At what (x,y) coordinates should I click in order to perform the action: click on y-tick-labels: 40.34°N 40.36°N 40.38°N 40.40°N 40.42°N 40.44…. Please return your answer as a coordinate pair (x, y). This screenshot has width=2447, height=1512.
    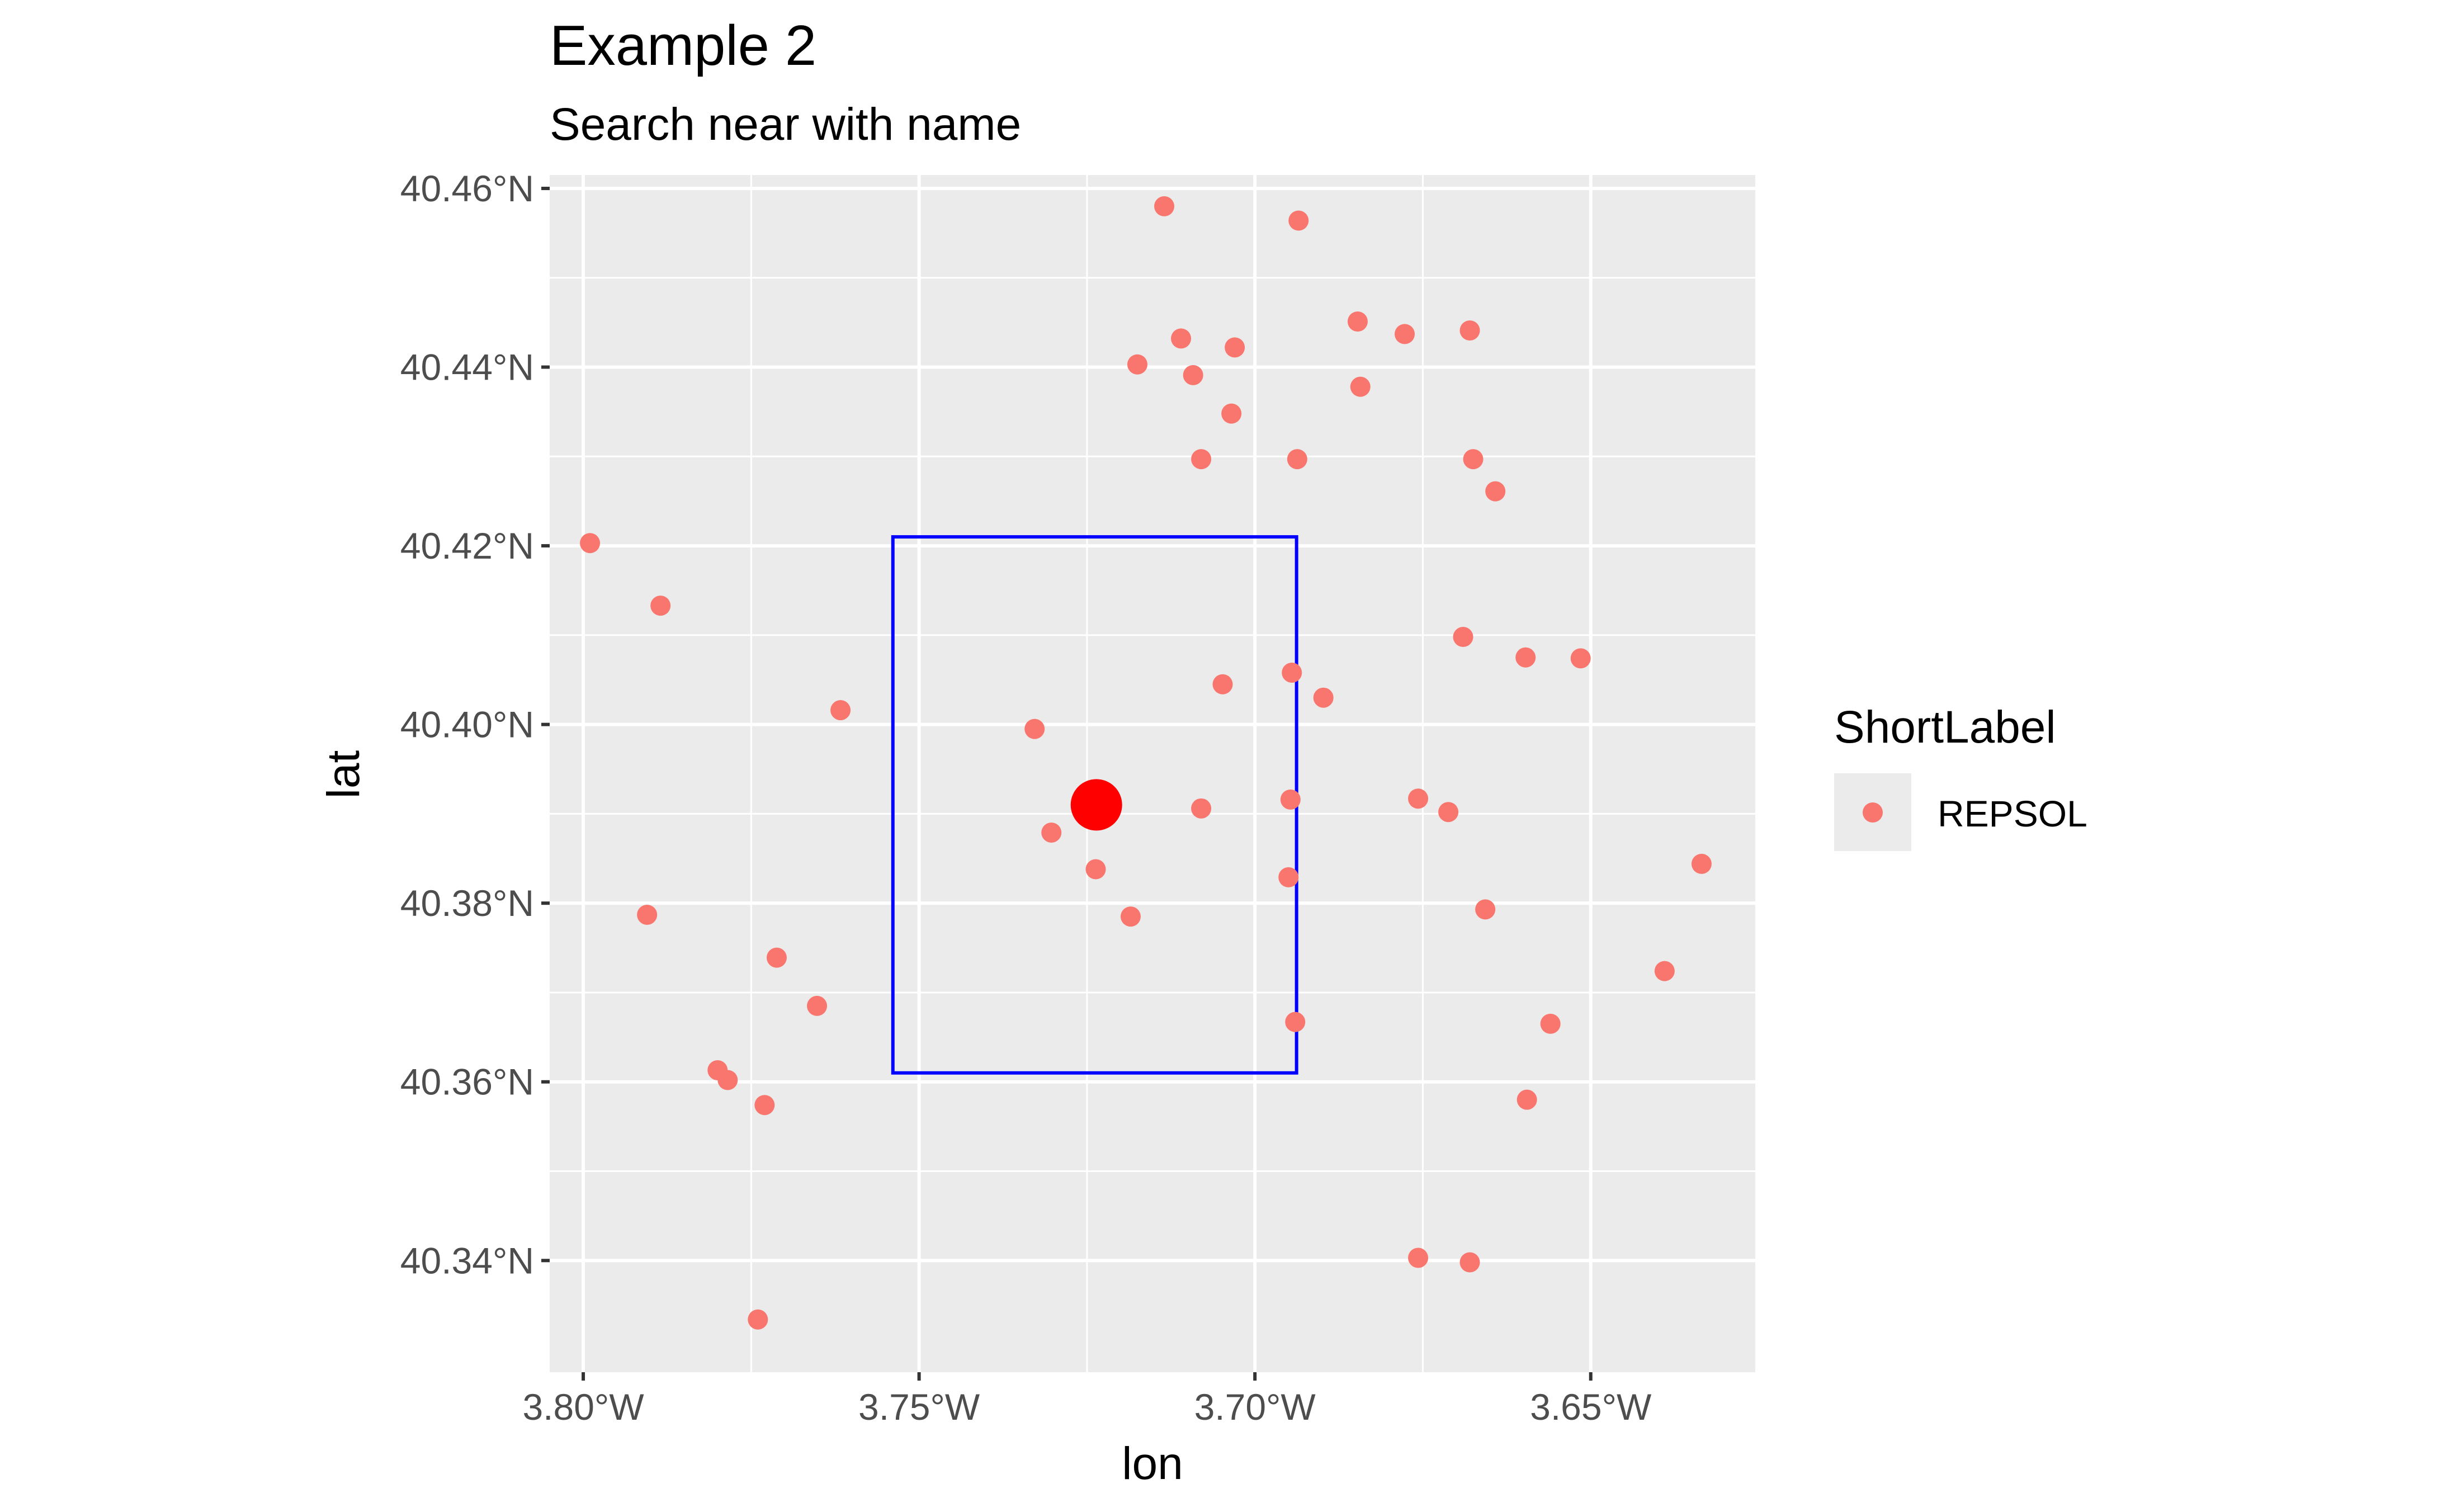
    Looking at the image, I should click on (467, 724).